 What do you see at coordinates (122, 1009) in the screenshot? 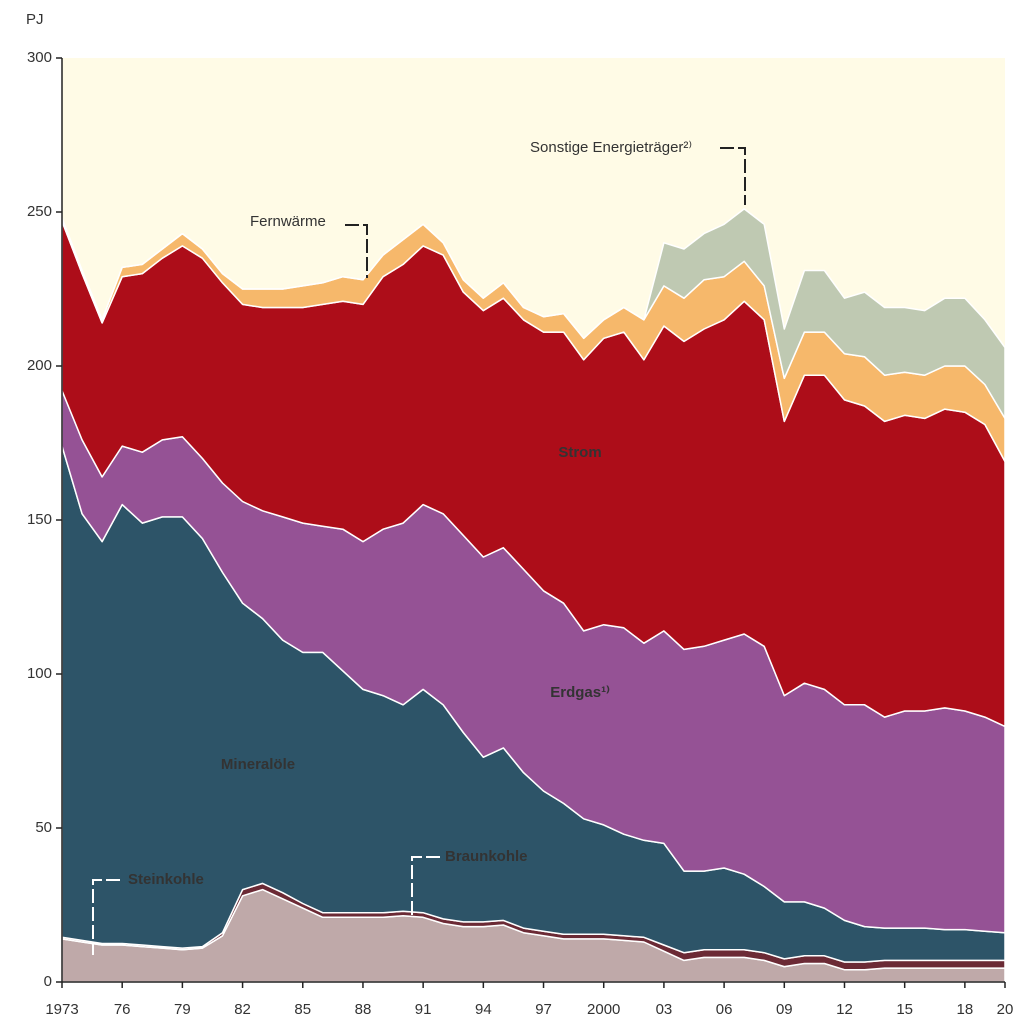
I see `x-tick-label: 76` at bounding box center [122, 1009].